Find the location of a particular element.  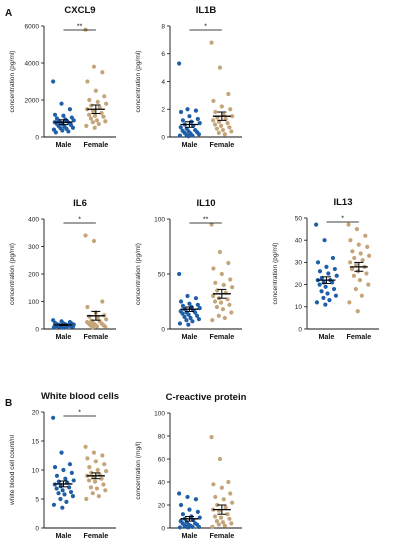

y-tick-label: 6000 is located at coordinates (32, 26).